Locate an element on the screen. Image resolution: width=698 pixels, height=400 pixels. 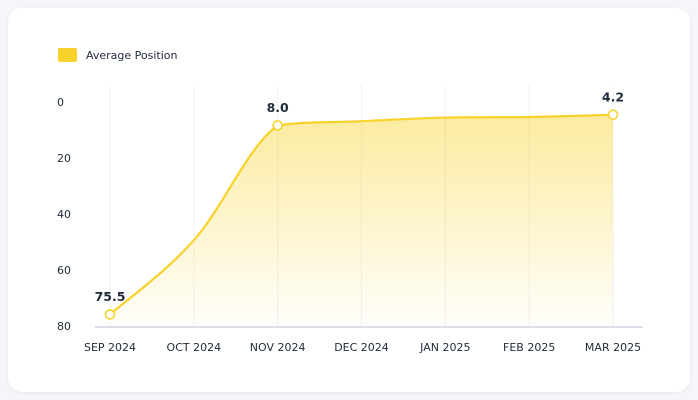
value-label: 4.2 is located at coordinates (613, 96).